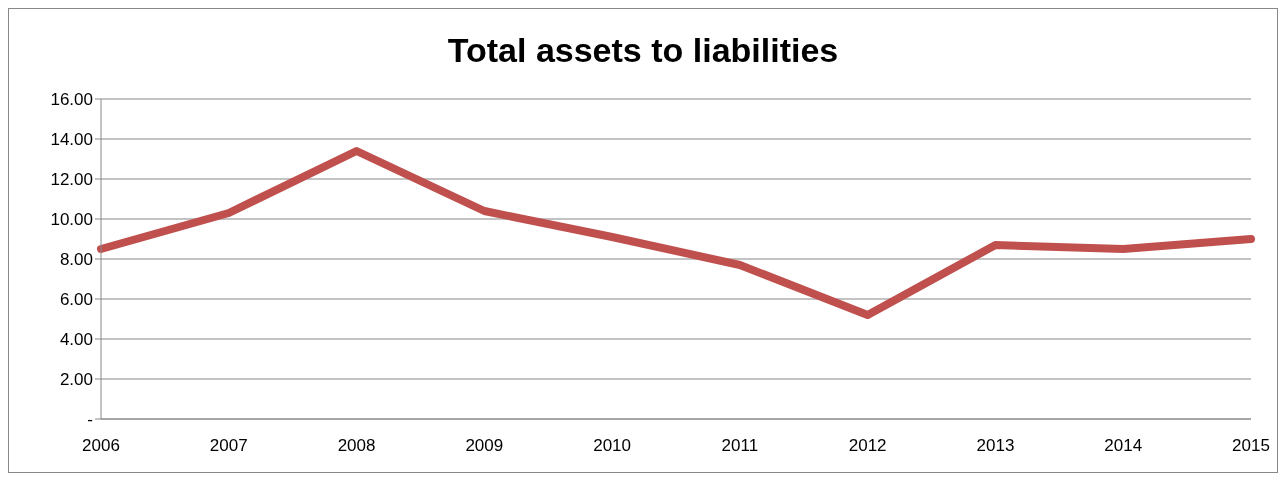  Describe the element at coordinates (76, 300) in the screenshot. I see `y-tick-label: 6.00` at that location.